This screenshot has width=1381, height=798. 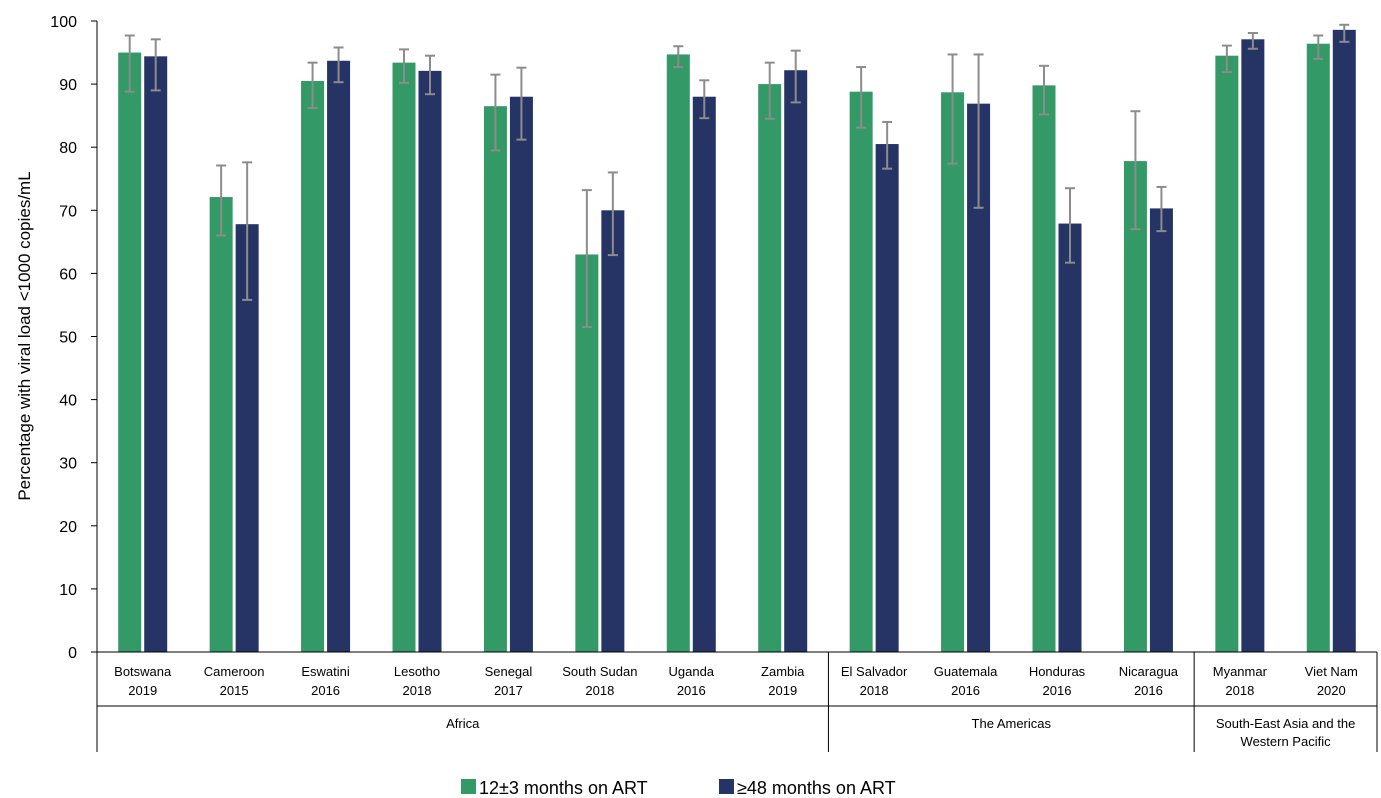 I want to click on category-year: 2015, so click(x=234, y=690).